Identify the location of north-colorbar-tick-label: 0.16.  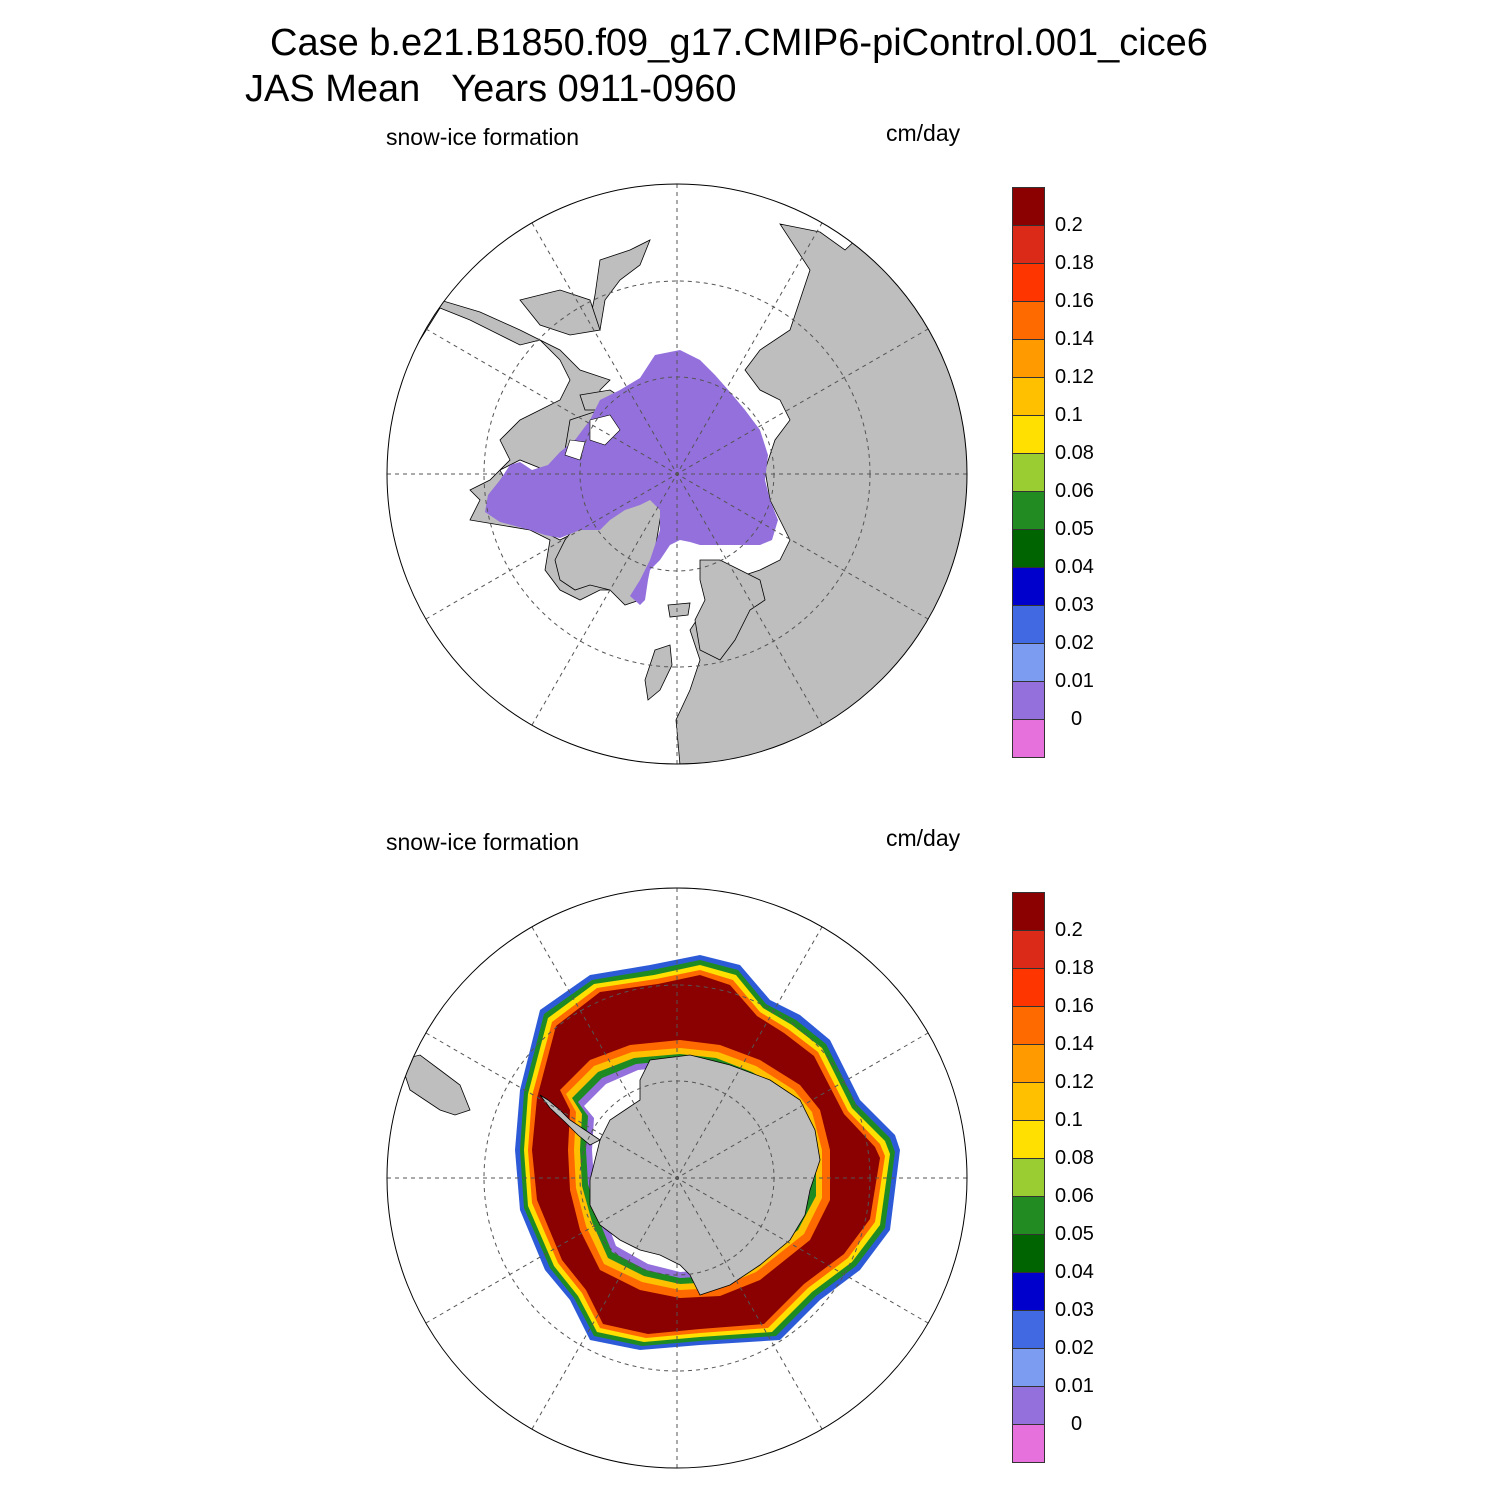
(1074, 301).